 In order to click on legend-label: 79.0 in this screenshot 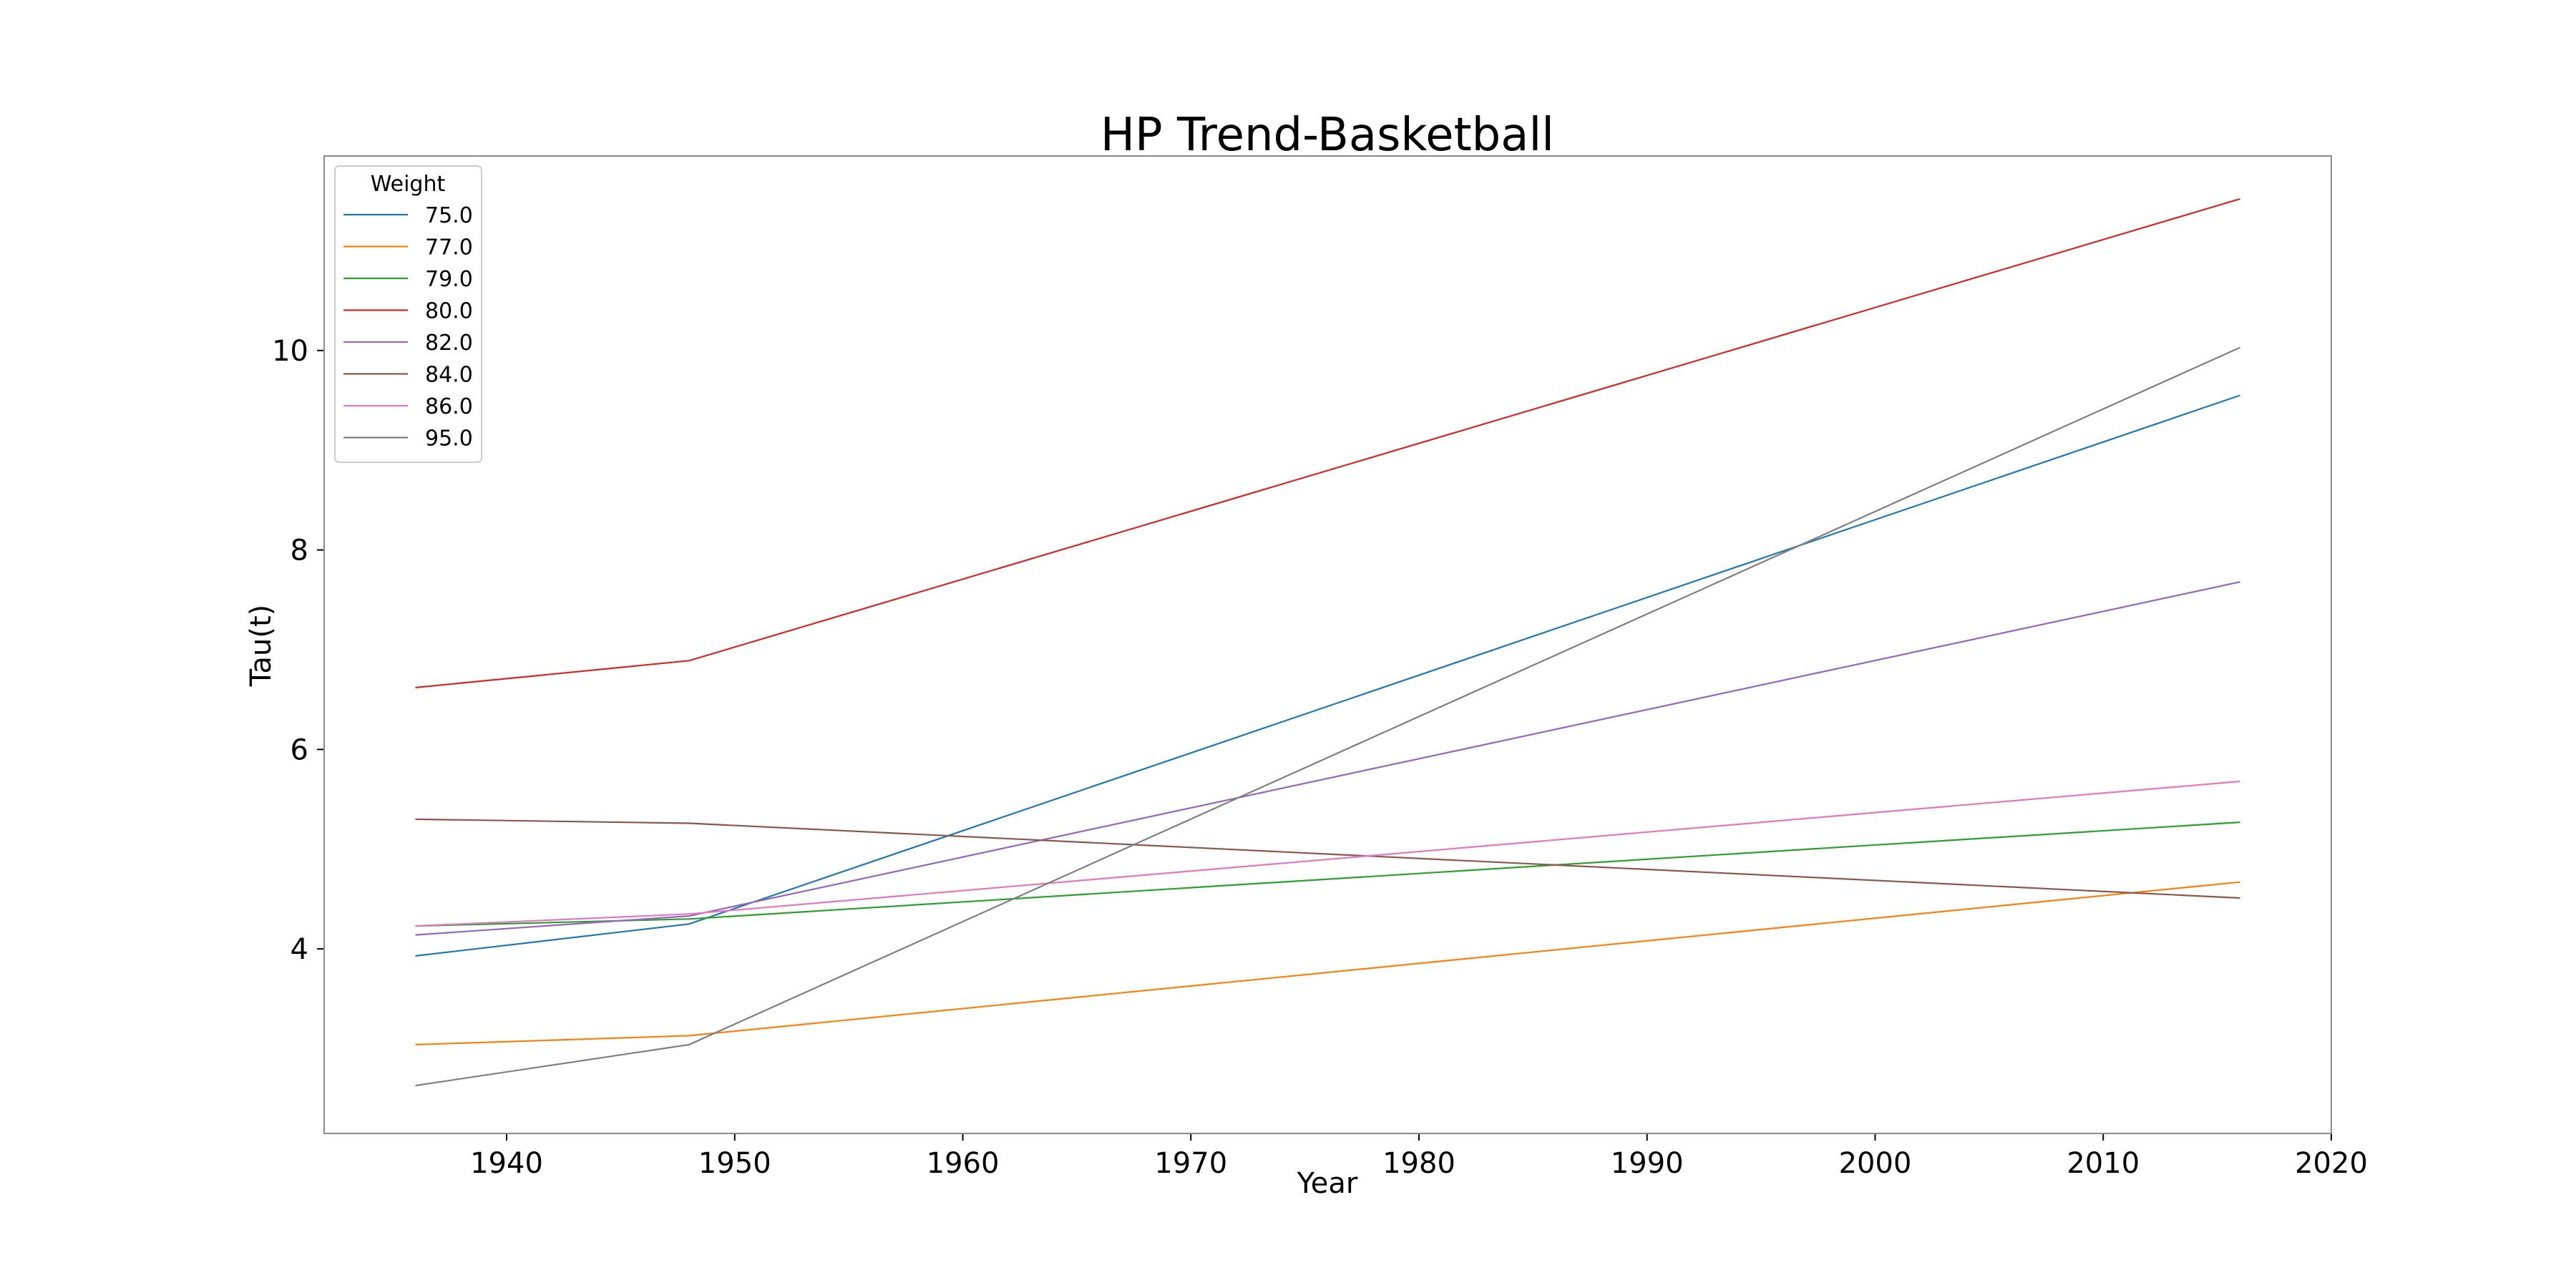, I will do `click(449, 279)`.